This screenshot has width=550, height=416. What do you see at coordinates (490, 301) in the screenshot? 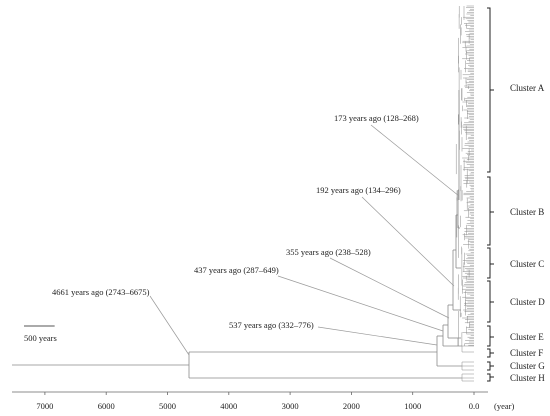
I see `cluster-d-bracket` at bounding box center [490, 301].